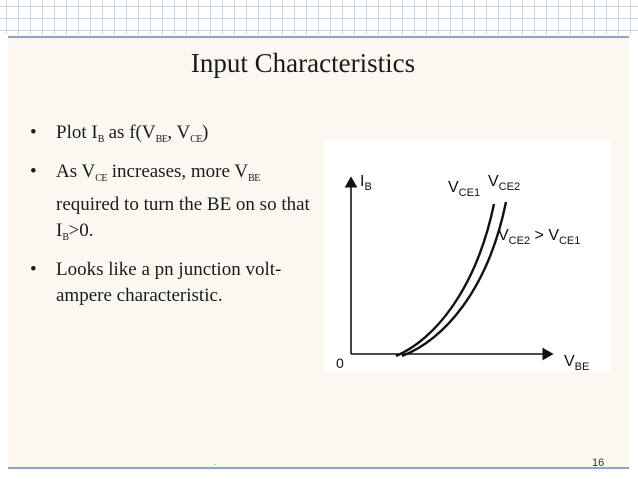  What do you see at coordinates (318, 468) in the screenshot?
I see `bottom-rule` at bounding box center [318, 468].